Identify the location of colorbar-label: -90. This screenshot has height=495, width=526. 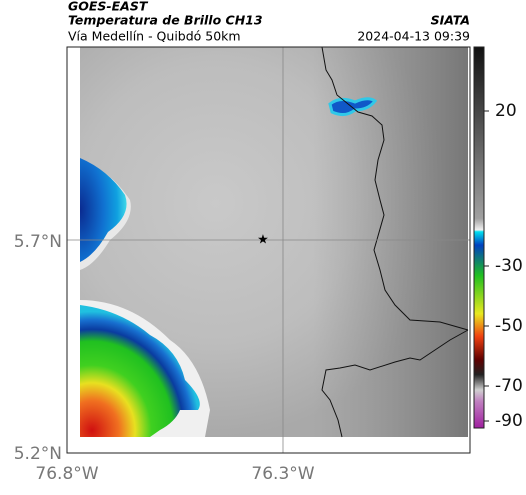
(509, 421).